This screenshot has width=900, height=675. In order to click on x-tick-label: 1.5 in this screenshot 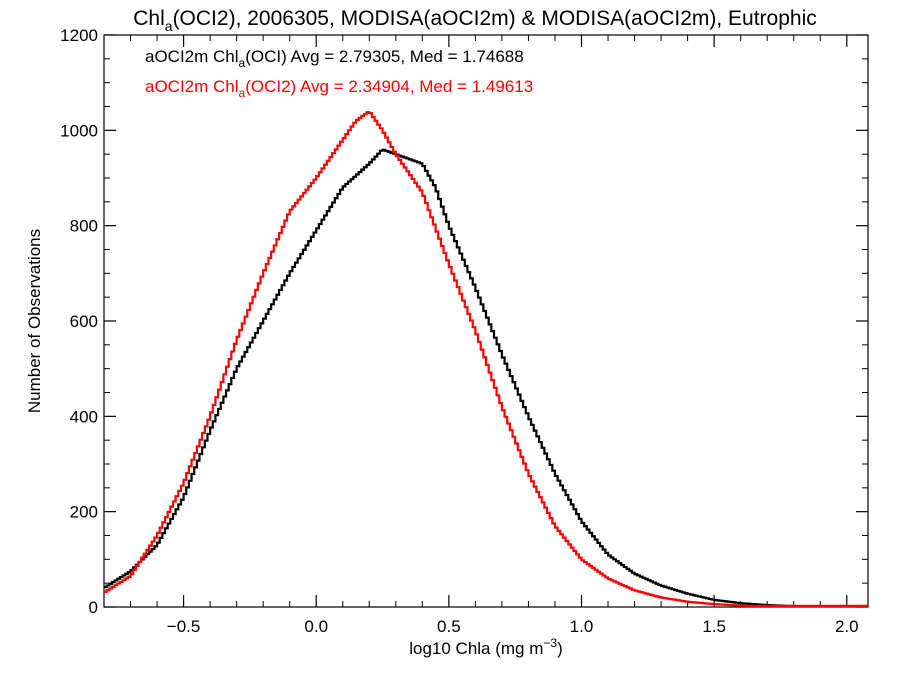, I will do `click(714, 626)`.